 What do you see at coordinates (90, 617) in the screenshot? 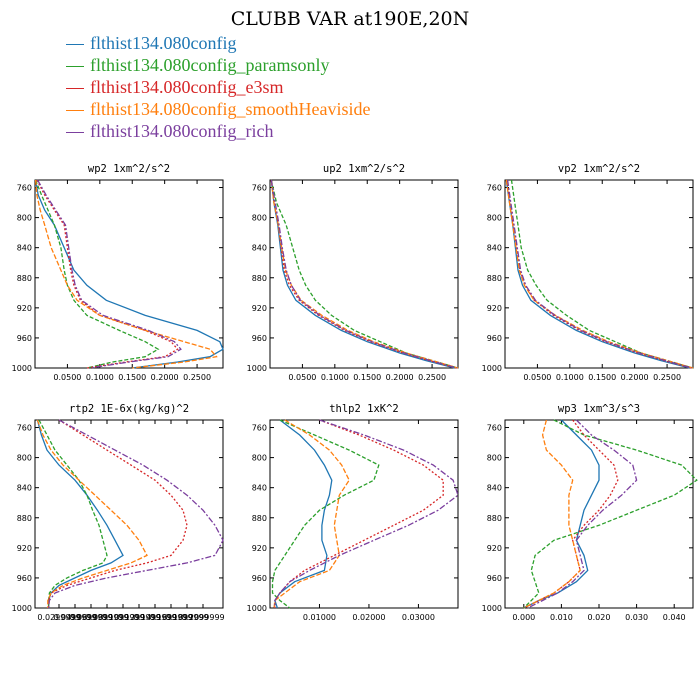
I see `x-tick-label: 0.0699999` at bounding box center [90, 617].